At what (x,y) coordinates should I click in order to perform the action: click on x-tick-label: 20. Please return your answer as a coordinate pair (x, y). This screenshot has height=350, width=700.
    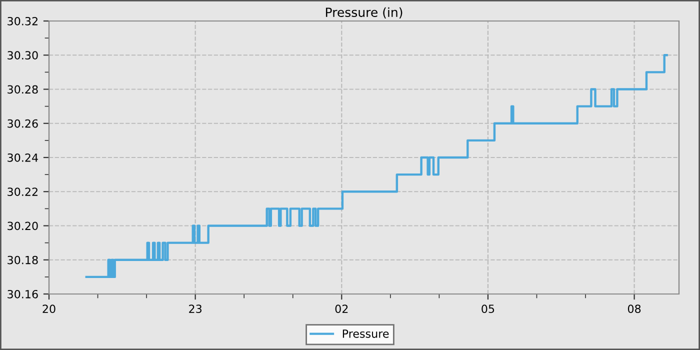
    Looking at the image, I should click on (49, 309).